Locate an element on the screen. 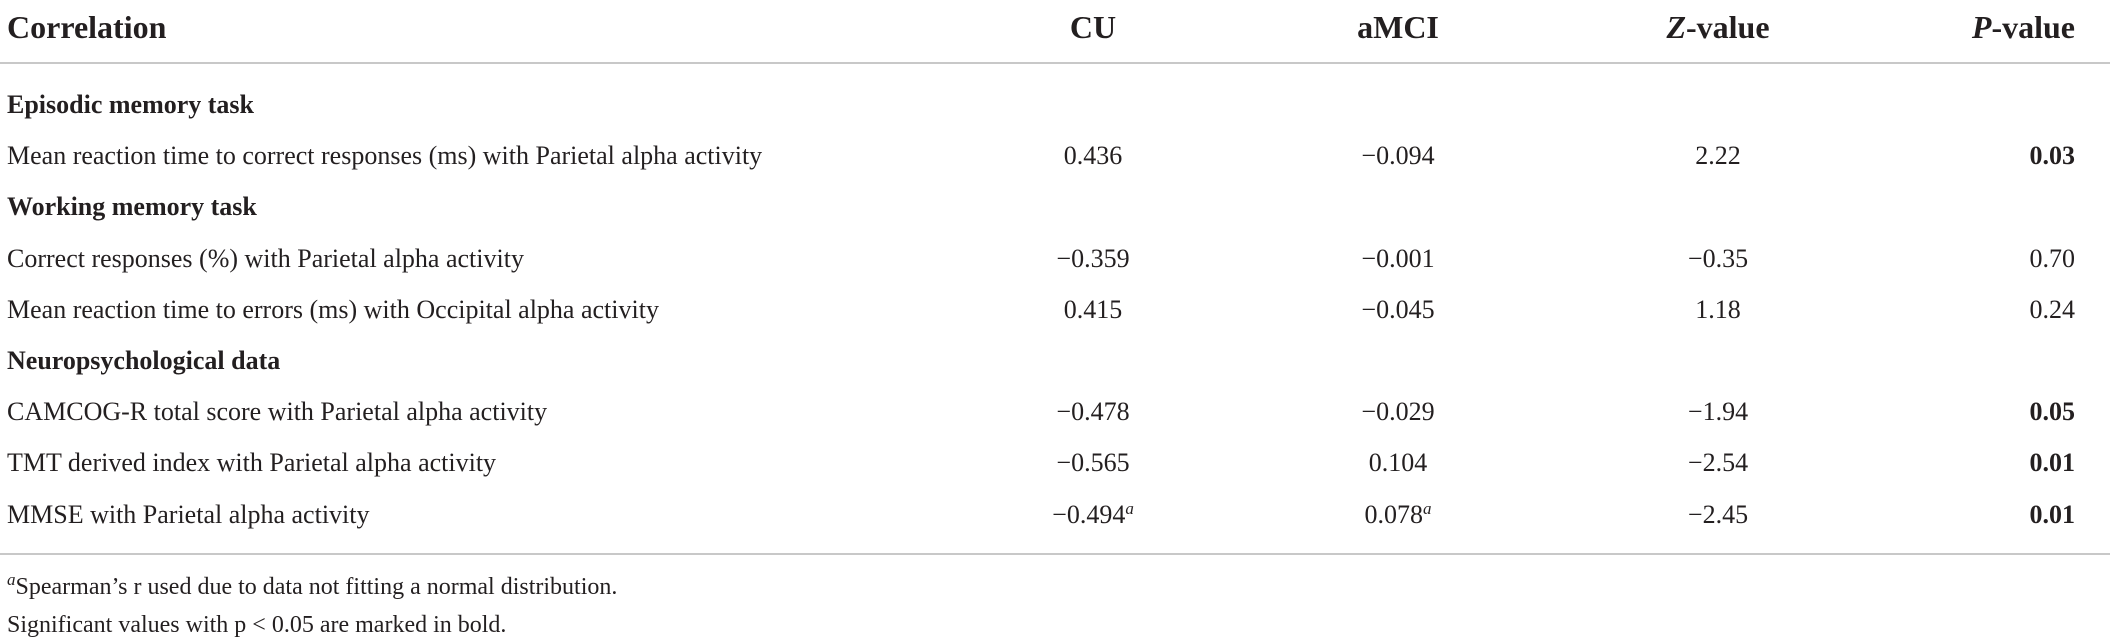 Image resolution: width=2117 pixels, height=644 pixels. cell-value: −0.094 is located at coordinates (1398, 156).